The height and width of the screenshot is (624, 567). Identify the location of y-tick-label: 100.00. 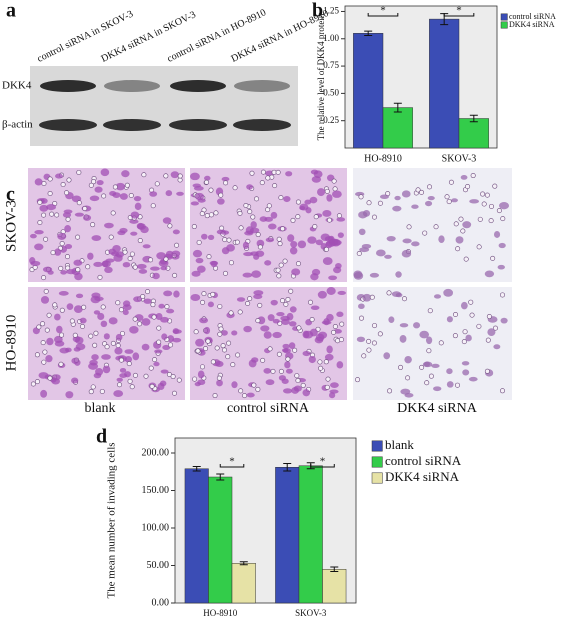
(156, 527).